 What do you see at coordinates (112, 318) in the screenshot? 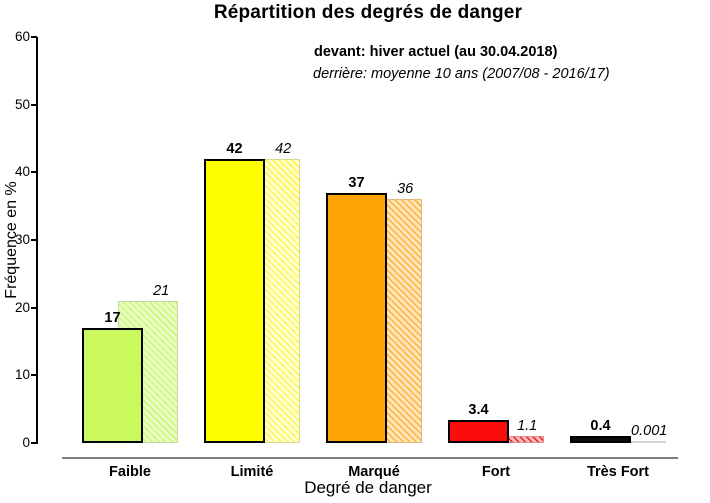
I see `bar-value-front-faible: 17` at bounding box center [112, 318].